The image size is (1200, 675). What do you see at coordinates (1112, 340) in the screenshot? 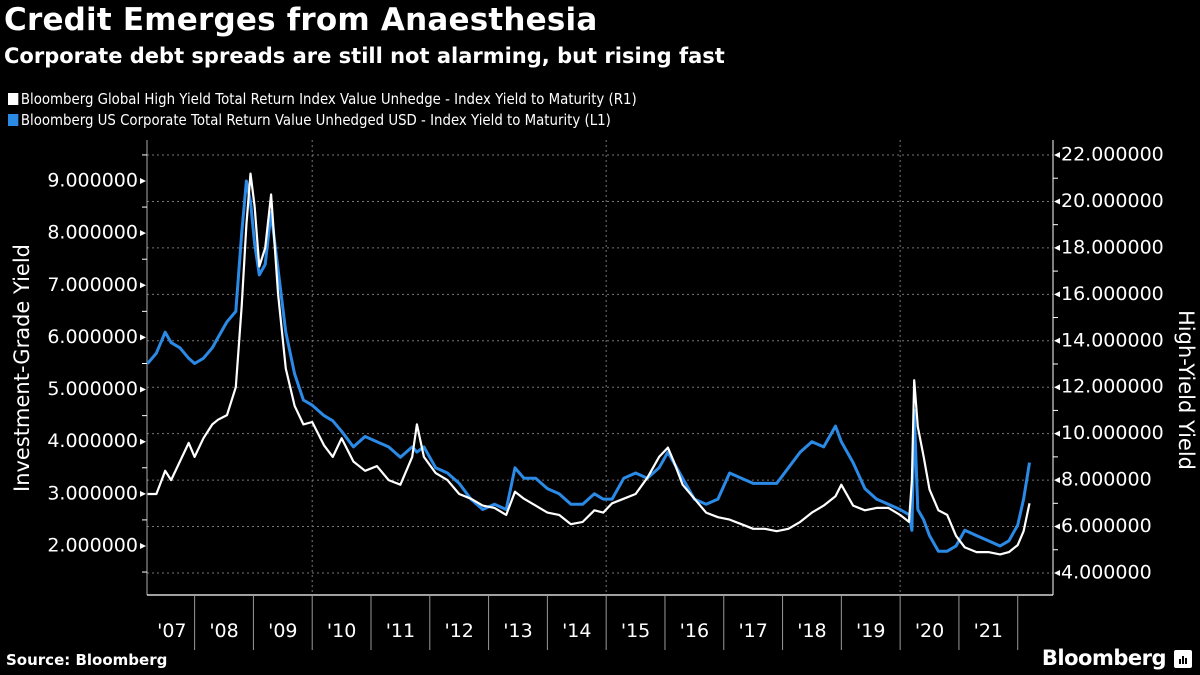
I see `y-right-tick-label: 14.000000` at bounding box center [1112, 340].